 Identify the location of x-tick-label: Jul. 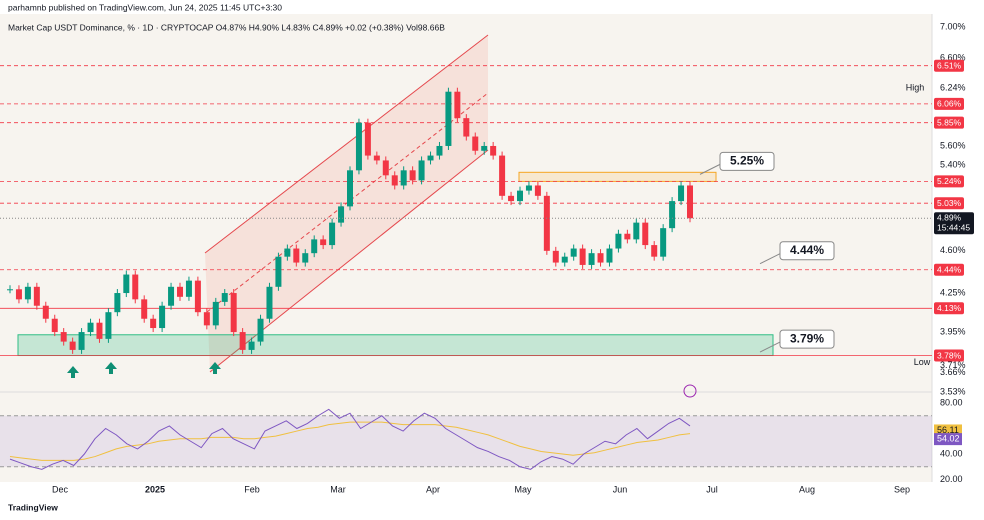
(712, 489).